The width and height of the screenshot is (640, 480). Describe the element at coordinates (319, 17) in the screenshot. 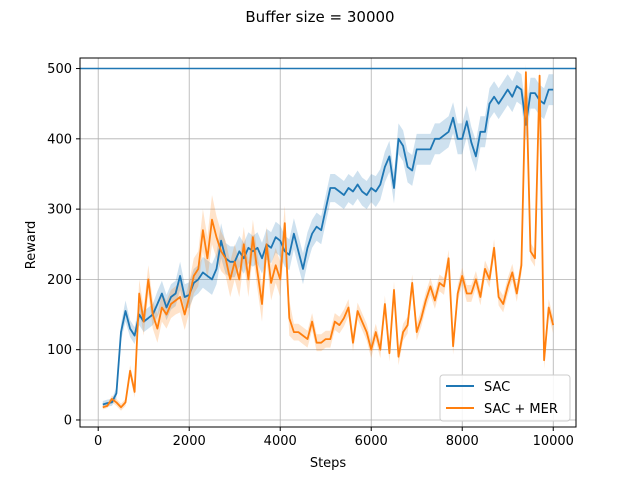

I see `chart-title: Buffer size = 30000` at that location.